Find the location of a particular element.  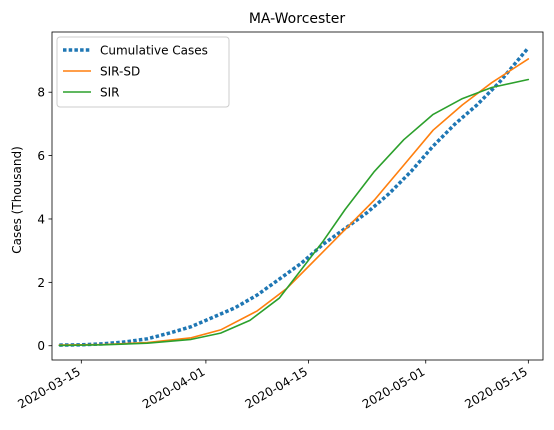

chart-title: MA-Worcester is located at coordinates (297, 19).